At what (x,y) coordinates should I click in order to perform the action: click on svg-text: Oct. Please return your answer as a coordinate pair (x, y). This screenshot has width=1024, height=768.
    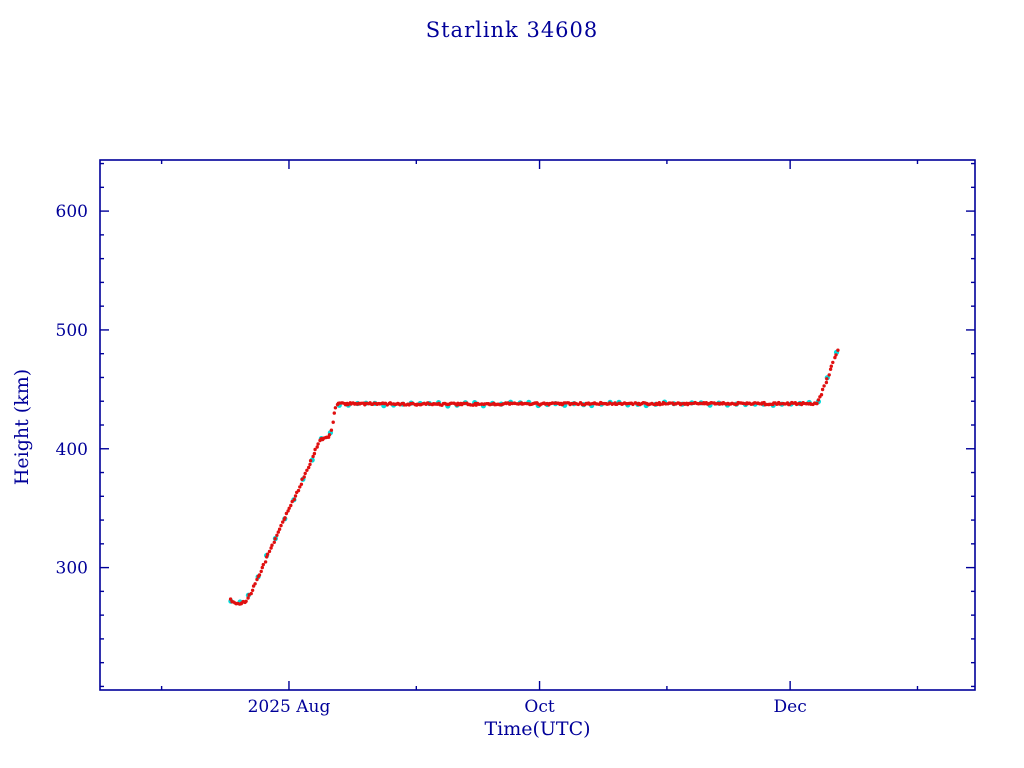
    Looking at the image, I should click on (539, 707).